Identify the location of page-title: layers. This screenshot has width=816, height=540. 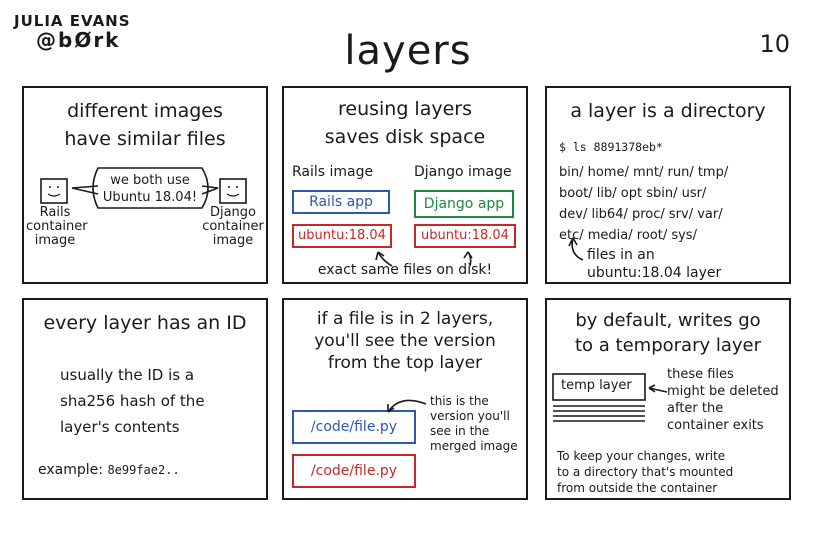
(408, 51).